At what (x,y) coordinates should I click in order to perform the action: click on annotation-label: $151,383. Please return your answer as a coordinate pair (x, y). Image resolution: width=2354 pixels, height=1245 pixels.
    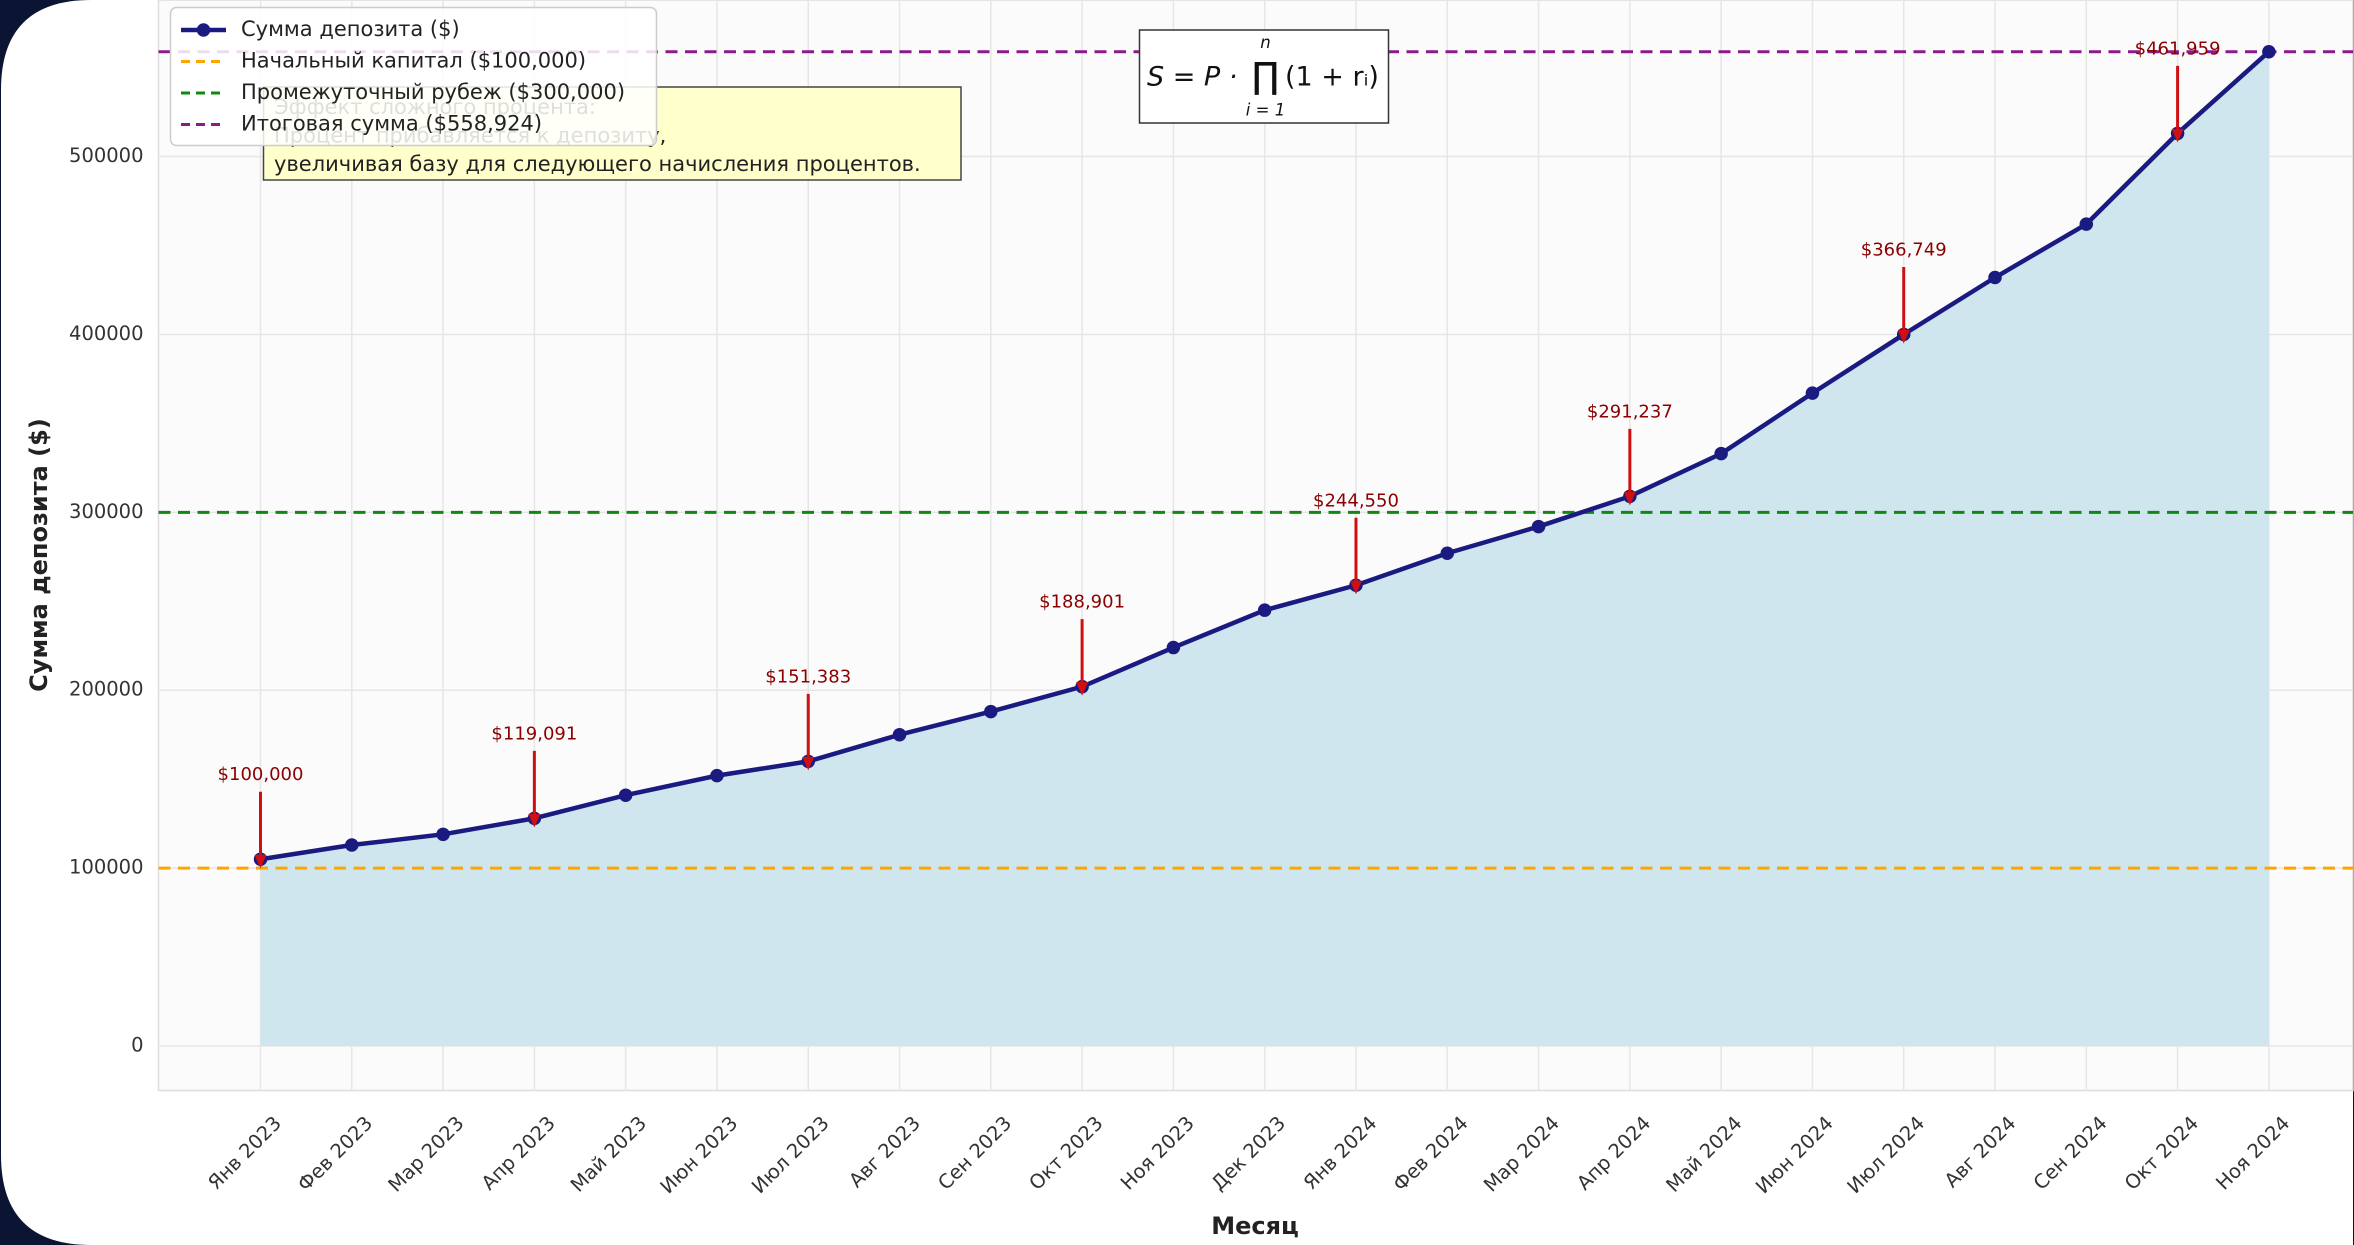
    Looking at the image, I should click on (808, 676).